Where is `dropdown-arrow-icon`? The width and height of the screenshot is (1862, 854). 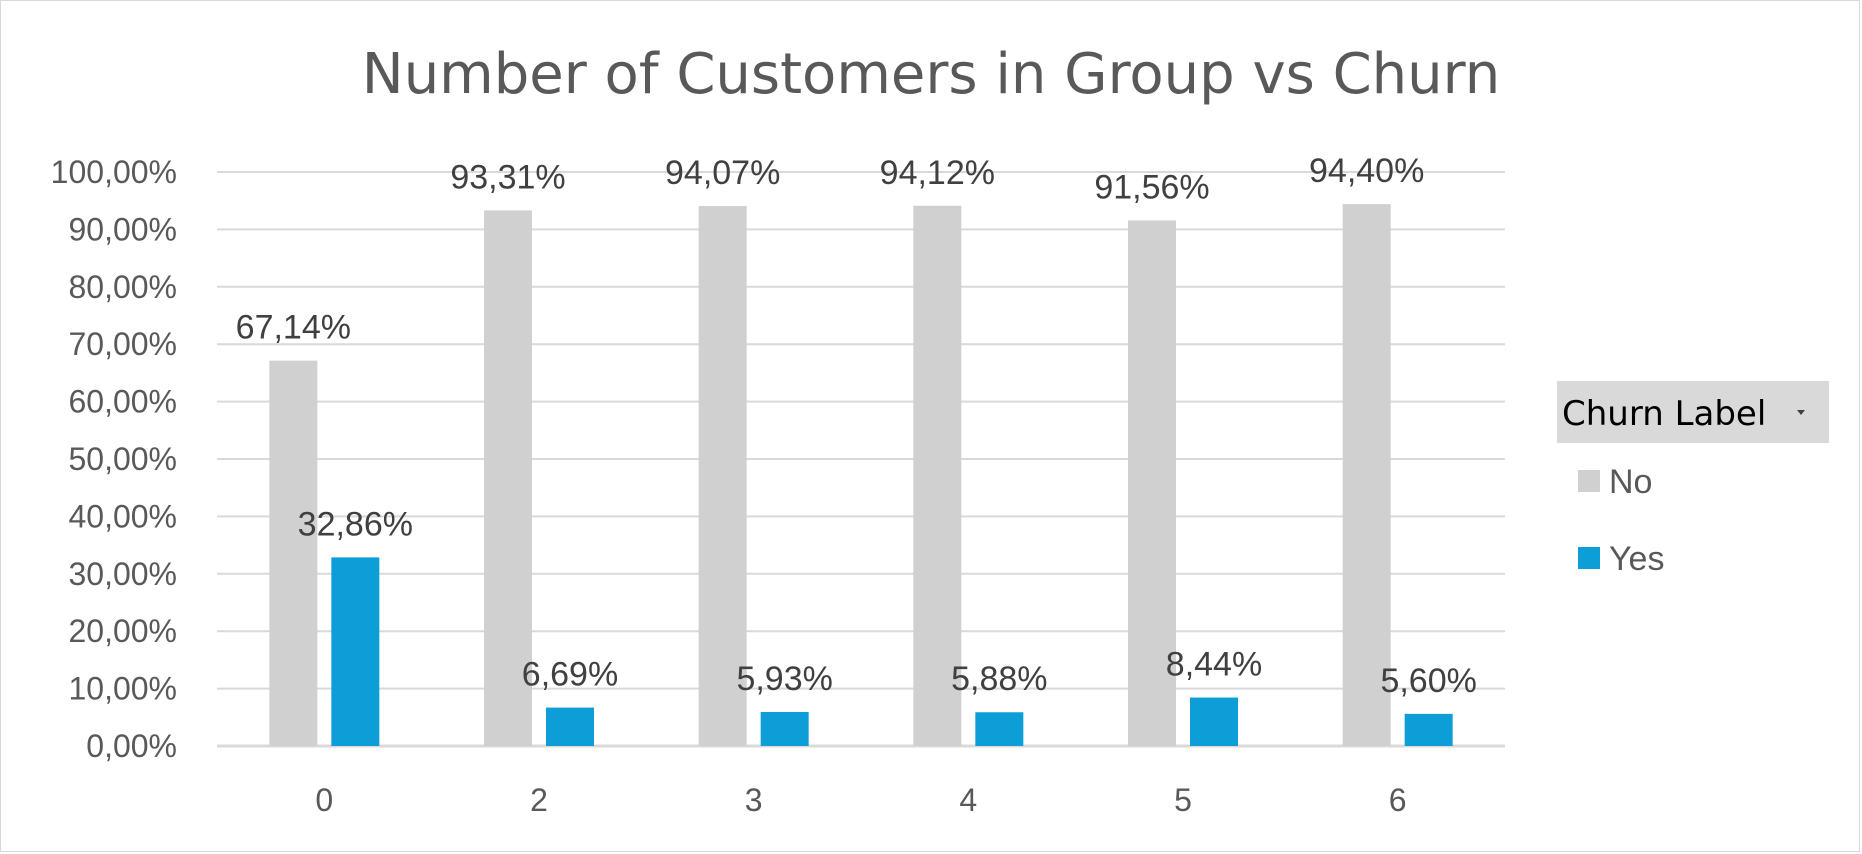
dropdown-arrow-icon is located at coordinates (1801, 412).